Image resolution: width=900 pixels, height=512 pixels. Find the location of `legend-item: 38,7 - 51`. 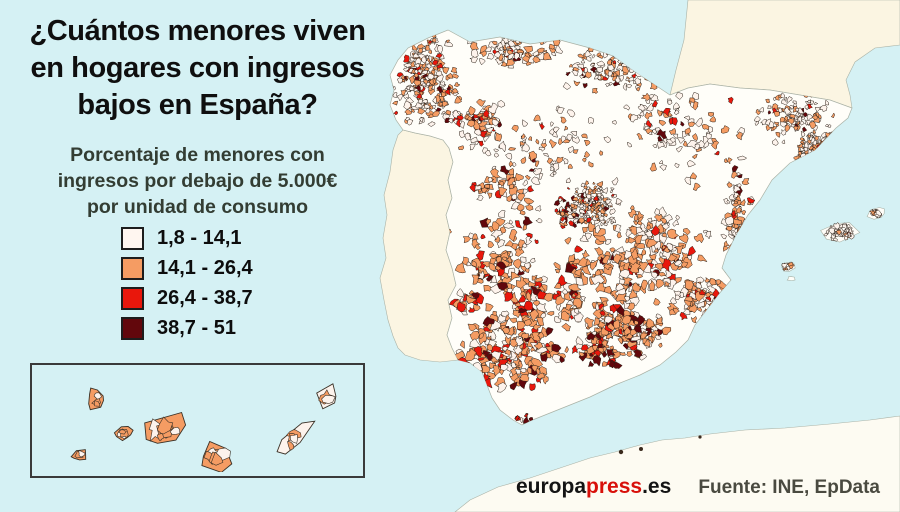

legend-item: 38,7 - 51 is located at coordinates (187, 328).